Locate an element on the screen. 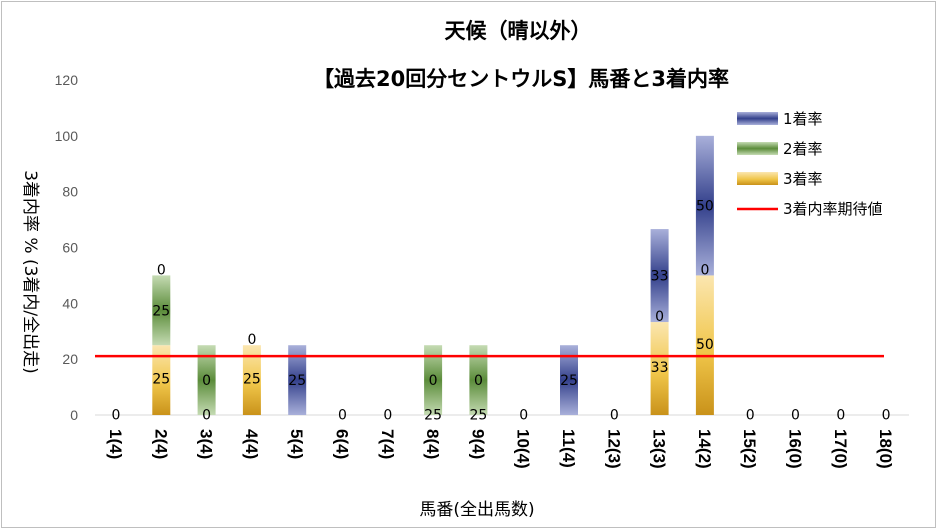 Image resolution: width=939 pixels, height=531 pixels. y-tick-label: 20 is located at coordinates (70, 359).